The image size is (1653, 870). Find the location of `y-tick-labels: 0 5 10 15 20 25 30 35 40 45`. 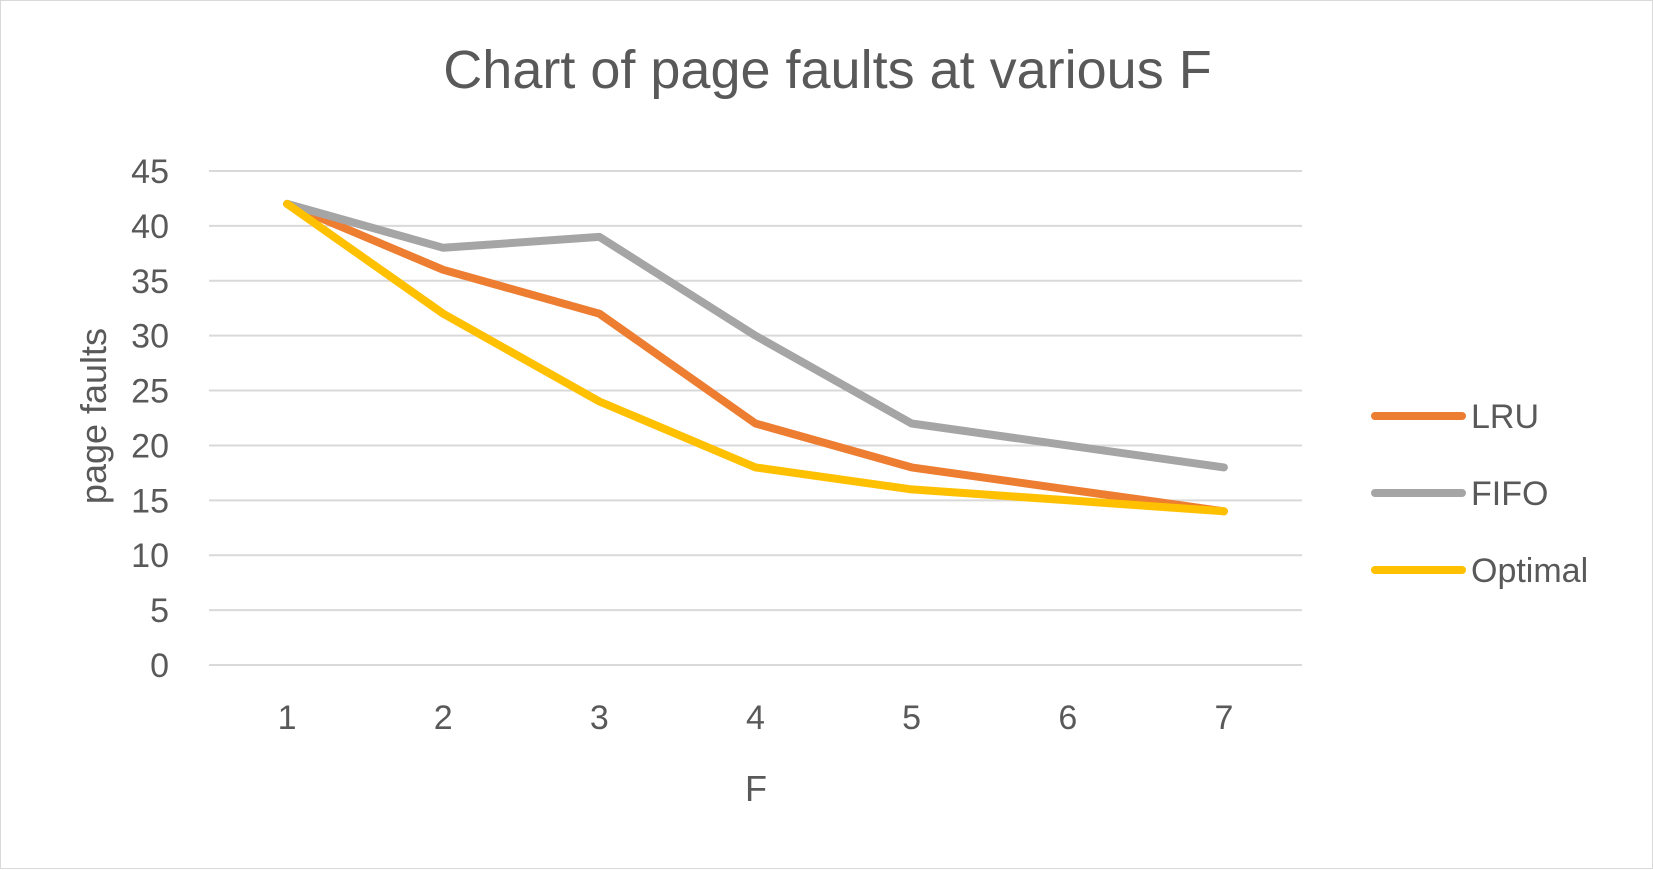

y-tick-labels: 0 5 10 15 20 25 30 35 40 45 is located at coordinates (150, 419).